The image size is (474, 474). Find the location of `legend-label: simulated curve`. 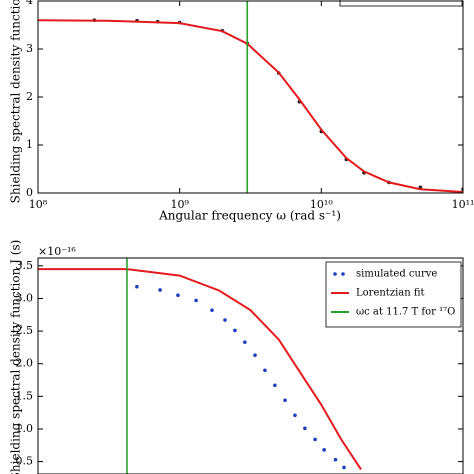

legend-label: simulated curve is located at coordinates (396, 274).